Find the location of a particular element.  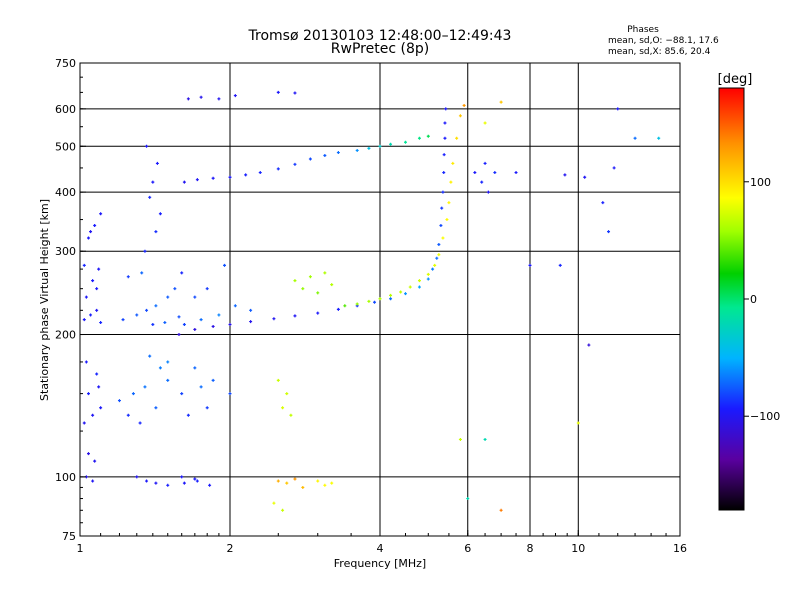

x-tick-label: 2 is located at coordinates (230, 548).